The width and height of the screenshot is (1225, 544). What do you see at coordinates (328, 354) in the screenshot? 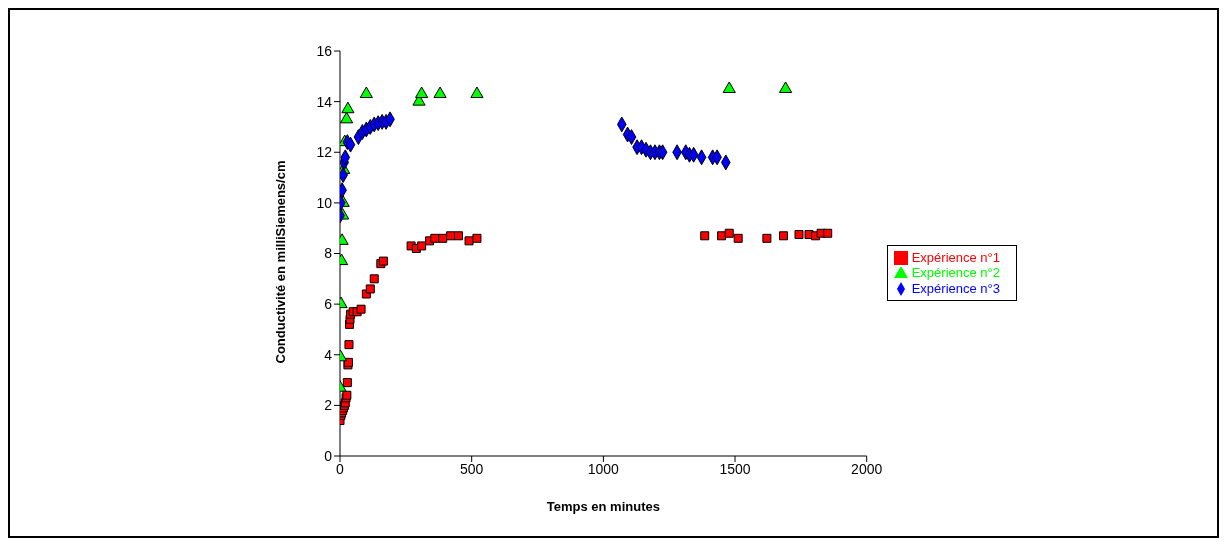
I see `y-tick-label: 4` at bounding box center [328, 354].